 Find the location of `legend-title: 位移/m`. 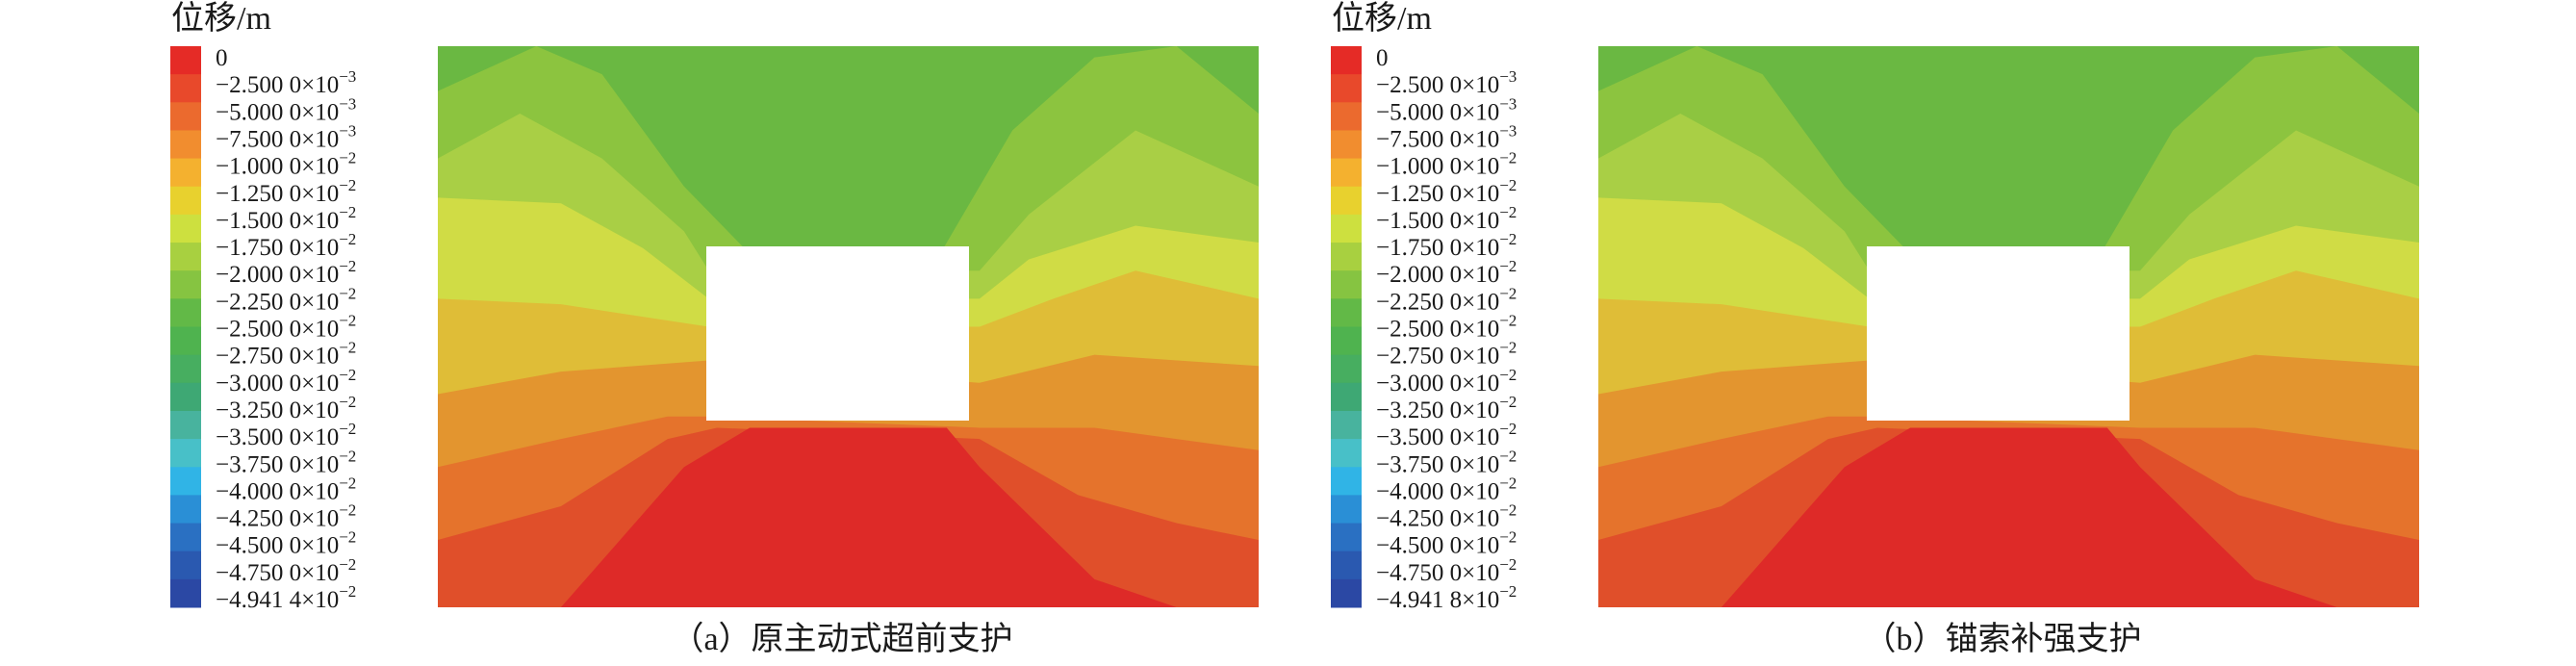

legend-title: 位移/m is located at coordinates (221, 18).